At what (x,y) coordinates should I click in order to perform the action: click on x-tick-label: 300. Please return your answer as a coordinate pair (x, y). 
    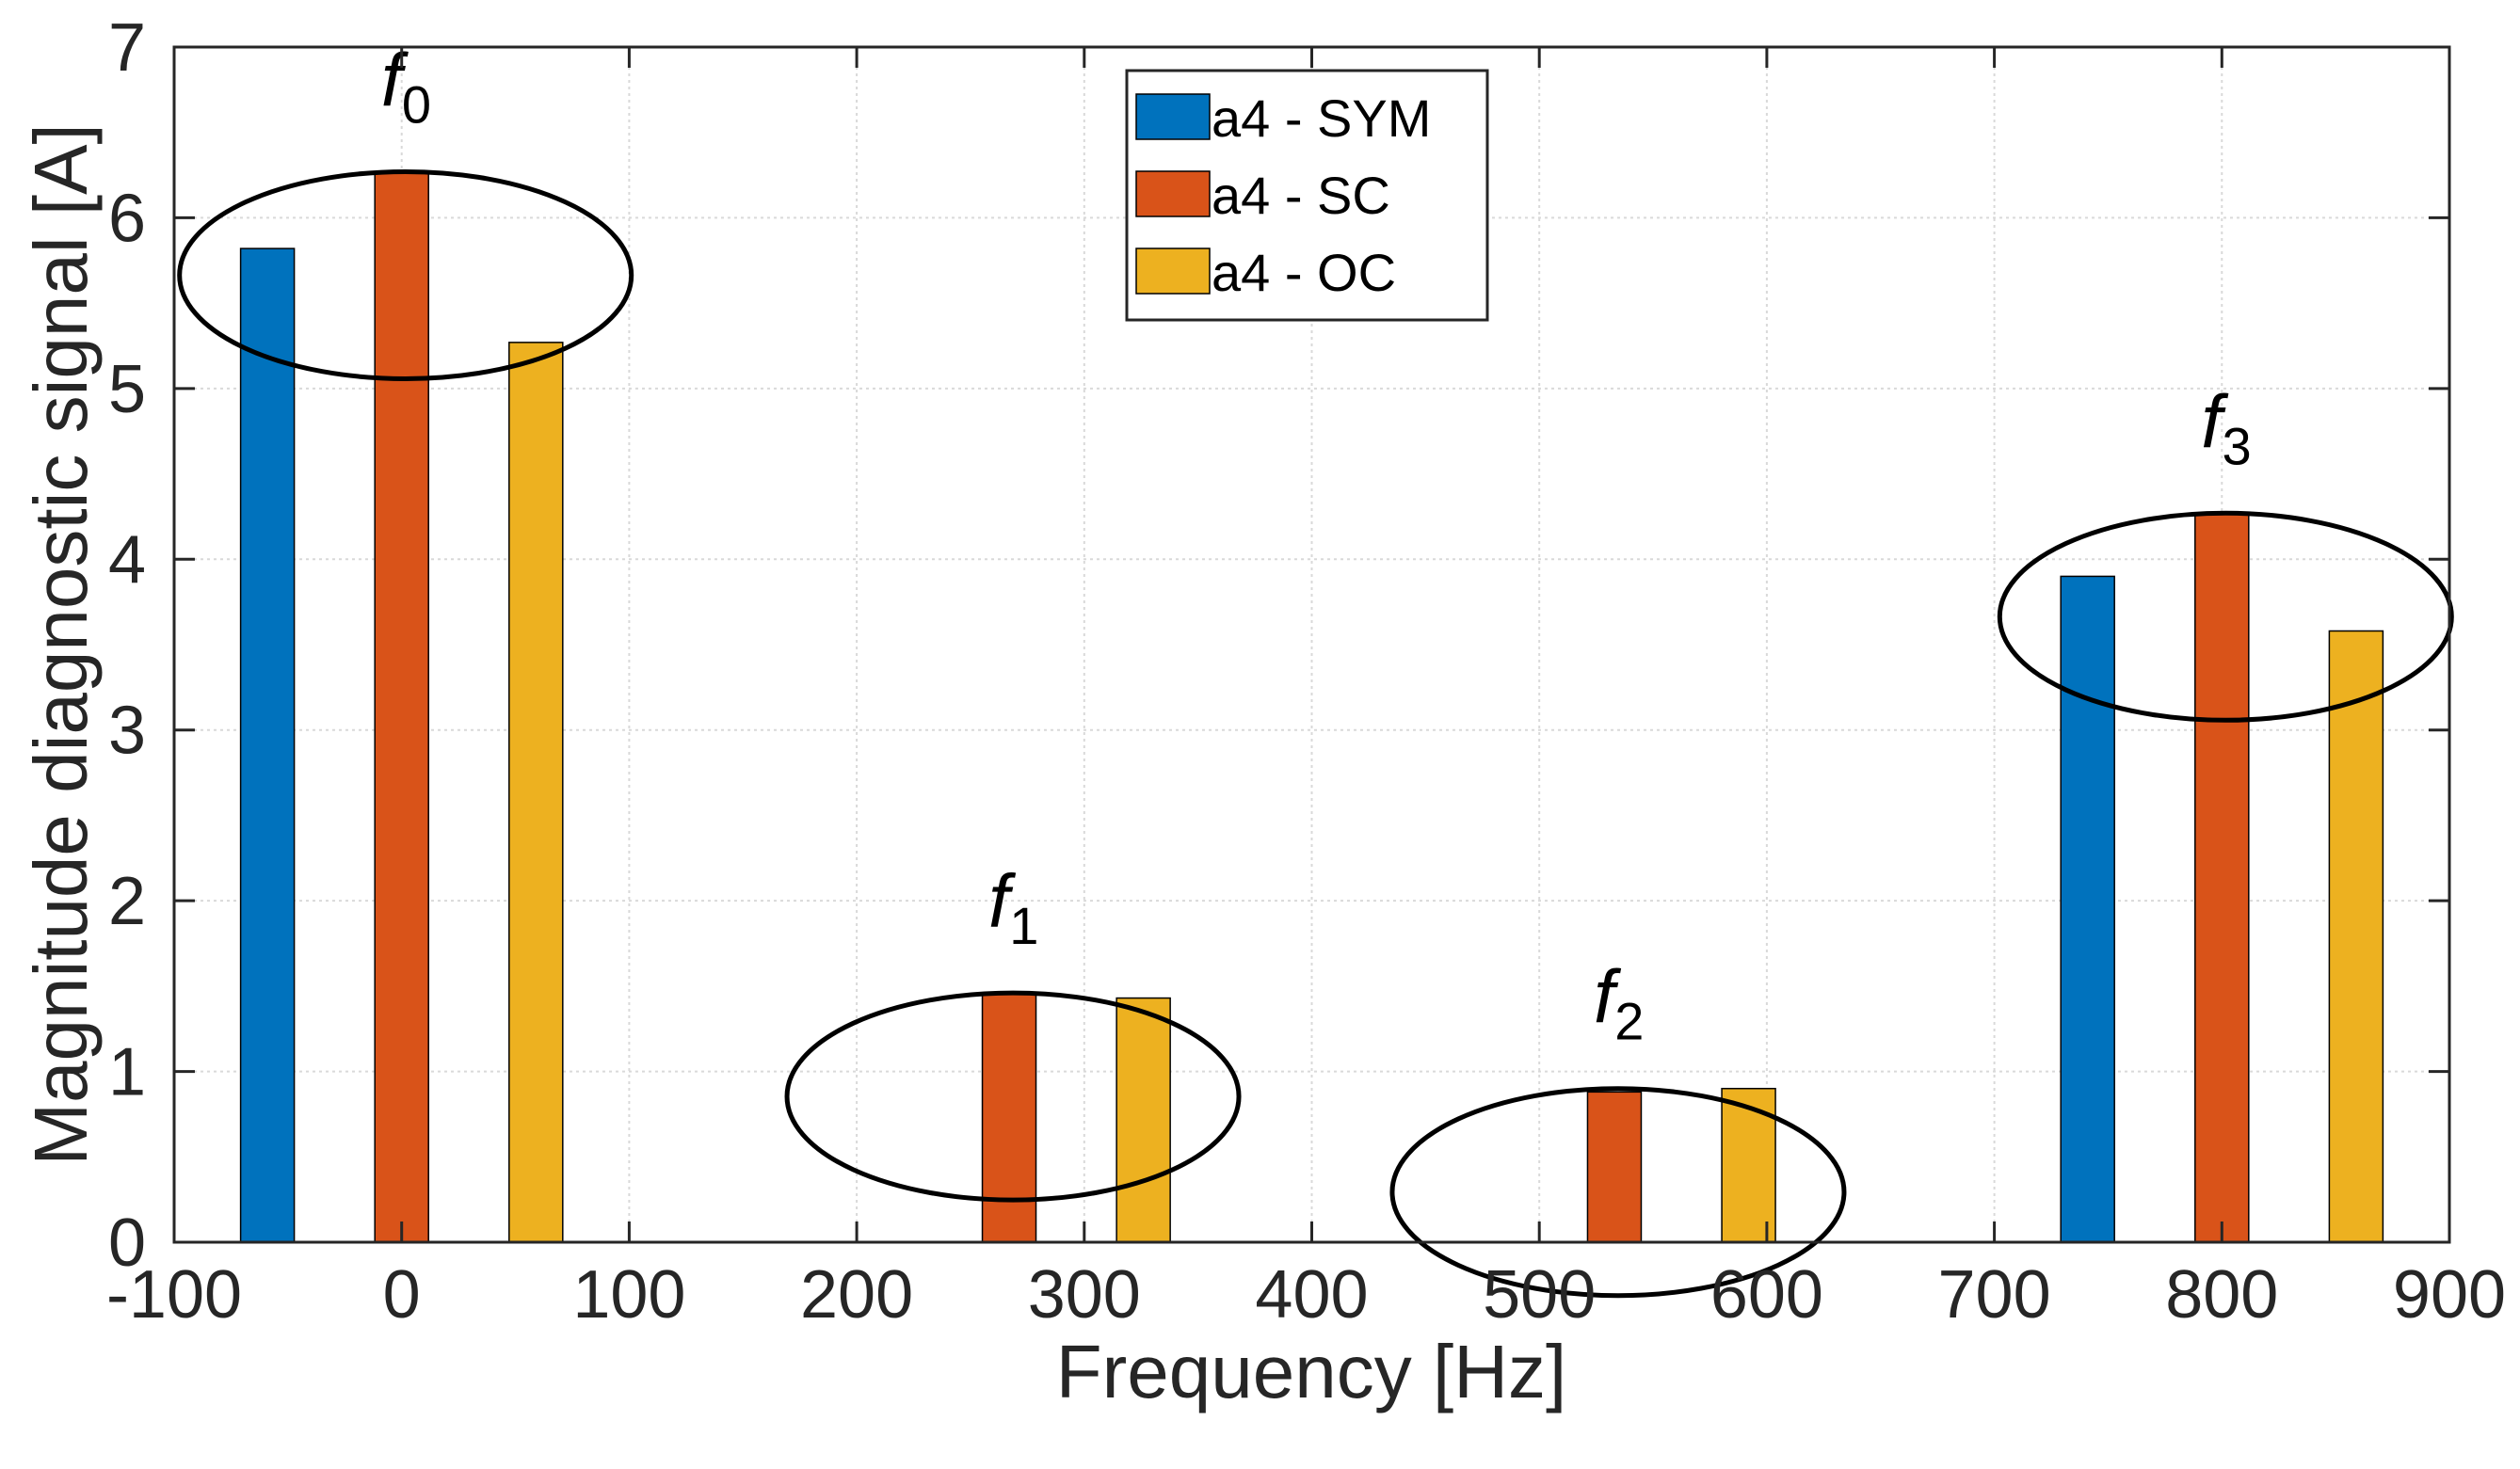
    Looking at the image, I should click on (1084, 1295).